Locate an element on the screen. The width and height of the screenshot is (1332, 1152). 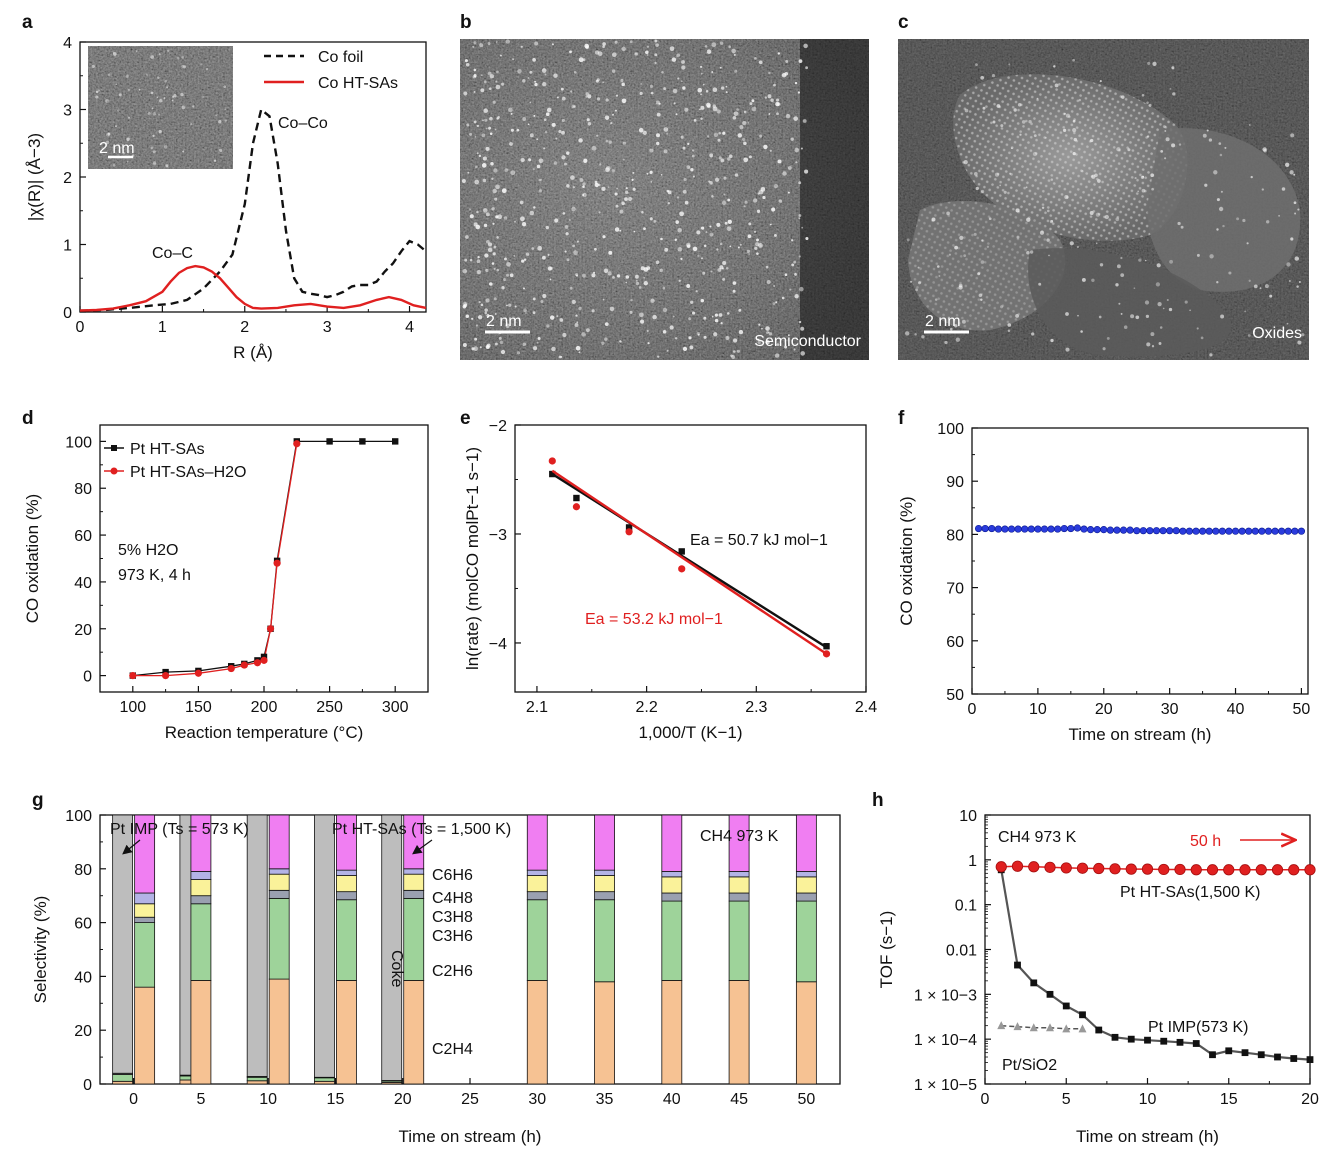
f-ytick-label: 80 is located at coordinates (955, 535).